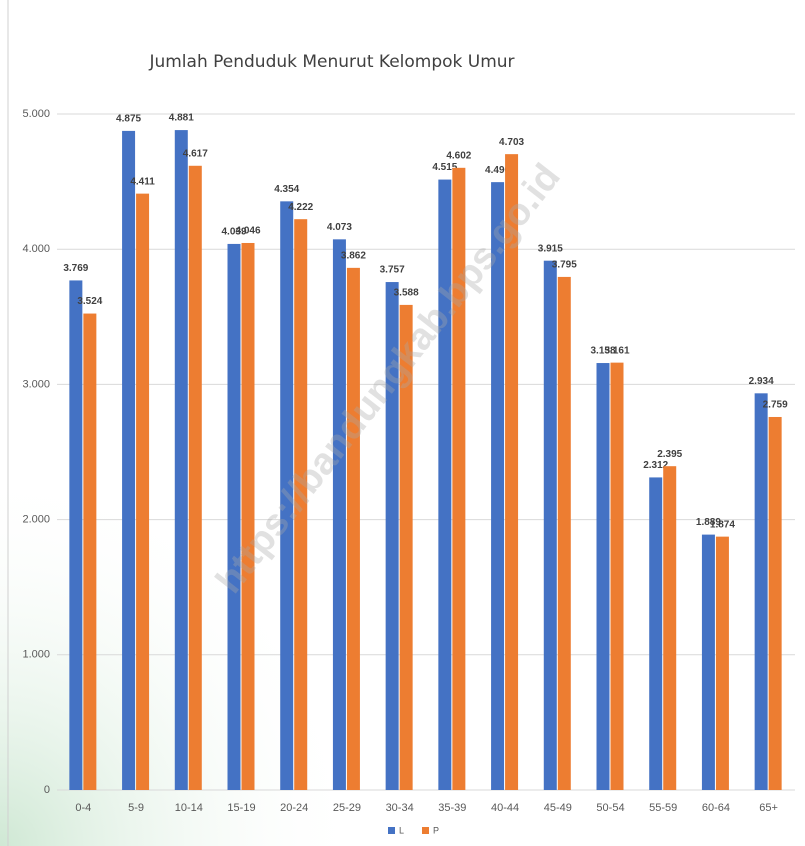 The width and height of the screenshot is (805, 846). What do you see at coordinates (669, 454) in the screenshot?
I see `data-label: 2.395` at bounding box center [669, 454].